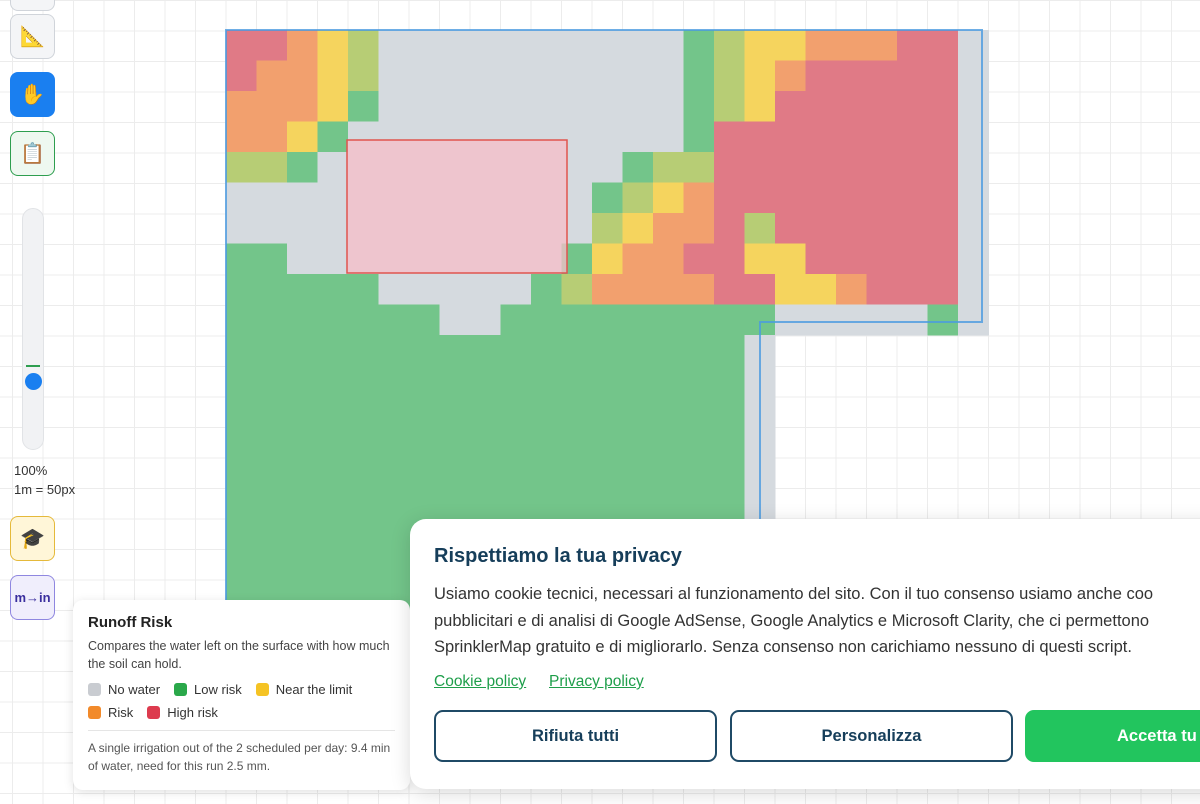  What do you see at coordinates (480, 681) in the screenshot?
I see `cookie-policy-link: Cookie policy` at bounding box center [480, 681].